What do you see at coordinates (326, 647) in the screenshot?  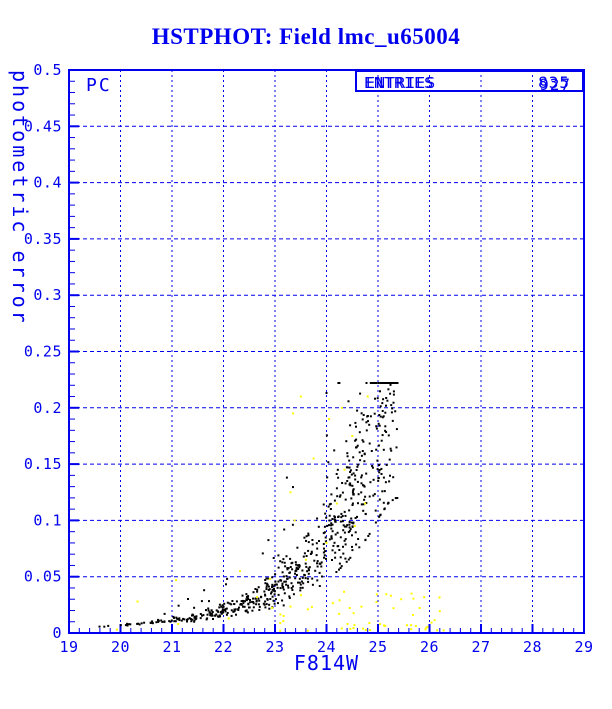 I see `x-tick-label: 24` at bounding box center [326, 647].